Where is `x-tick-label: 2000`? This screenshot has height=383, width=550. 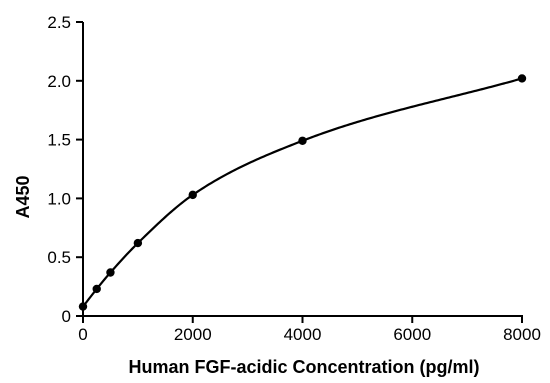
x-tick-label: 2000 is located at coordinates (193, 334).